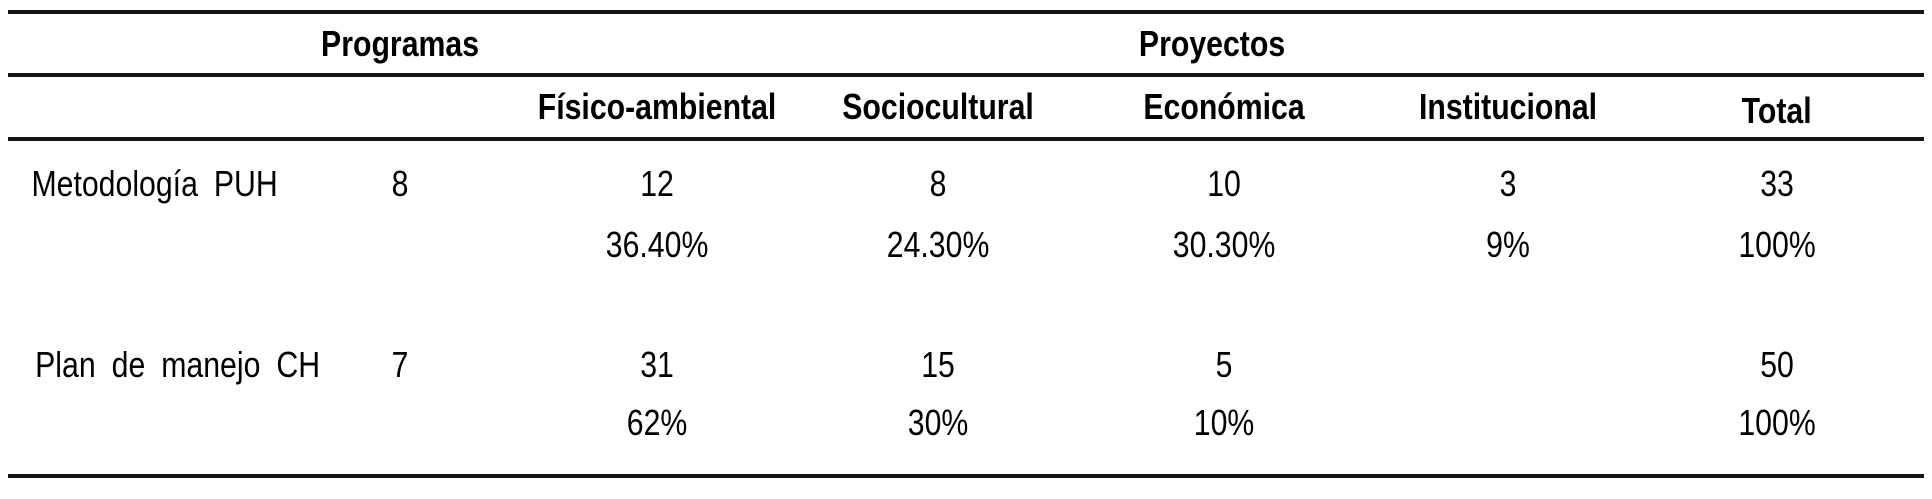  Describe the element at coordinates (1777, 364) in the screenshot. I see `cell-value-total: 50` at that location.